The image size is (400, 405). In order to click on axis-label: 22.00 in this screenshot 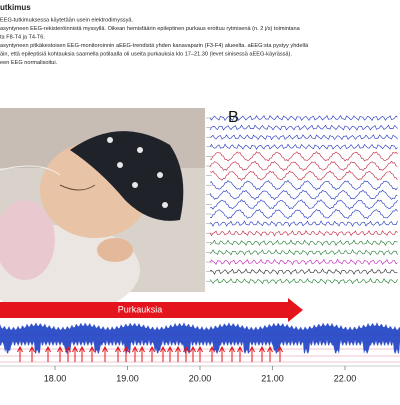, I will do `click(345, 378)`.